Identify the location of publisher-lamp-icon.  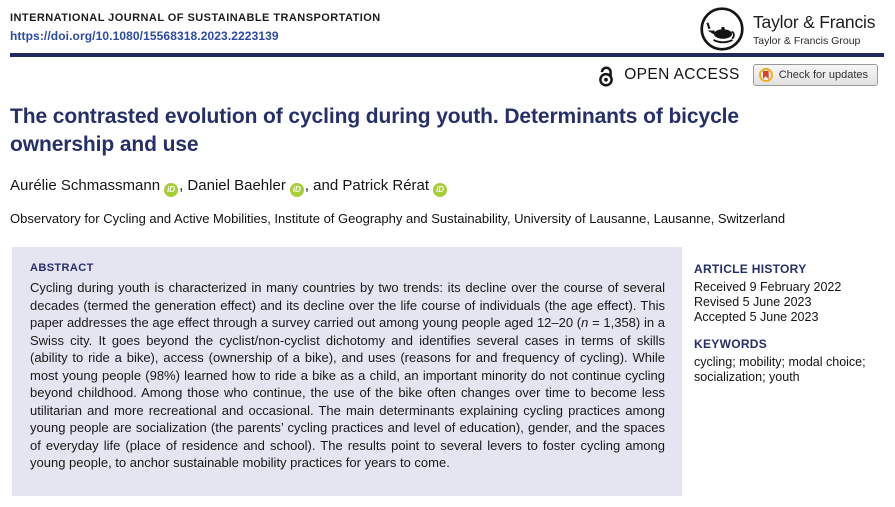
(722, 29).